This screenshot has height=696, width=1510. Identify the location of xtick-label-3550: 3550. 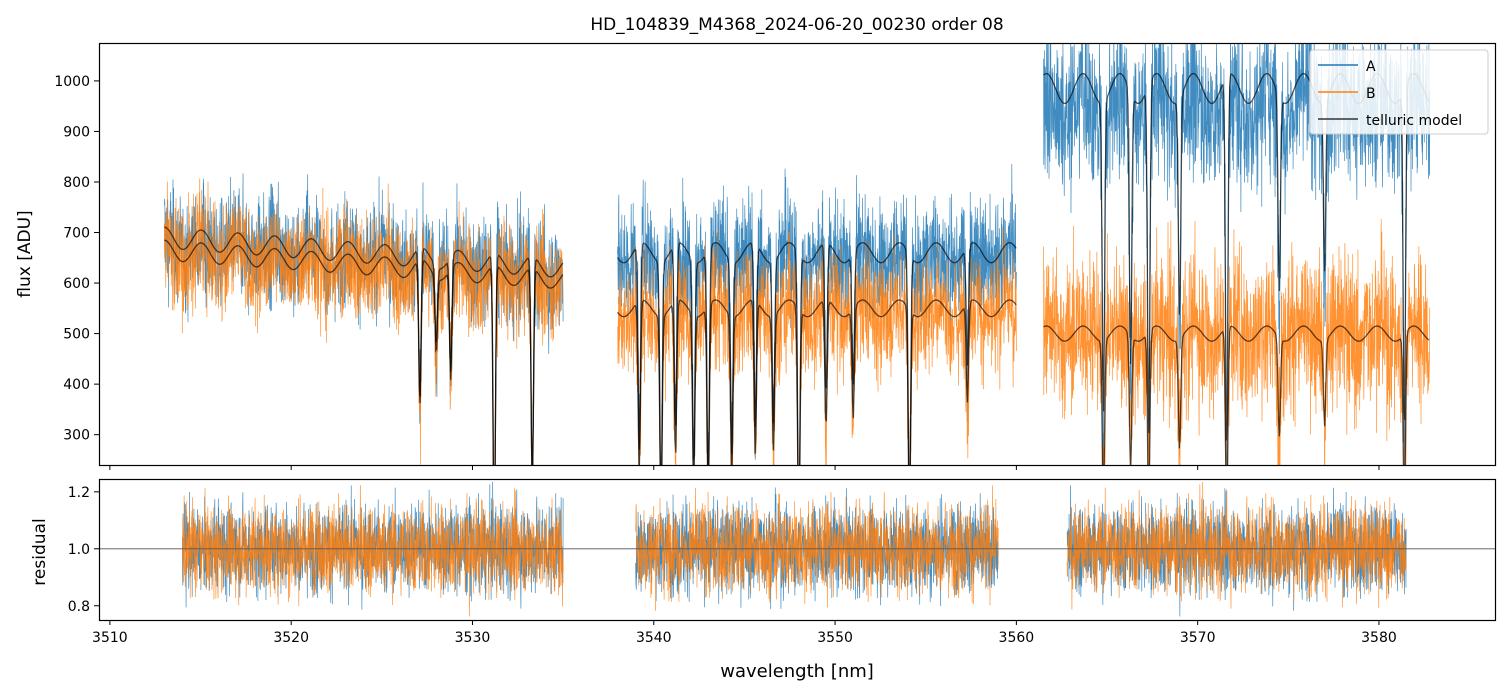
(835, 638).